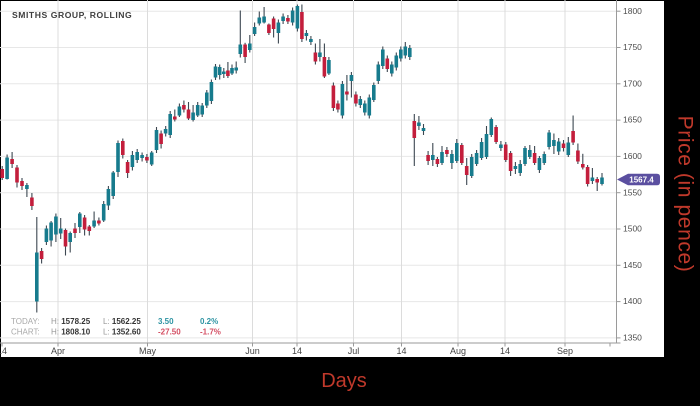  What do you see at coordinates (148, 351) in the screenshot?
I see `svg-text: May` at bounding box center [148, 351].